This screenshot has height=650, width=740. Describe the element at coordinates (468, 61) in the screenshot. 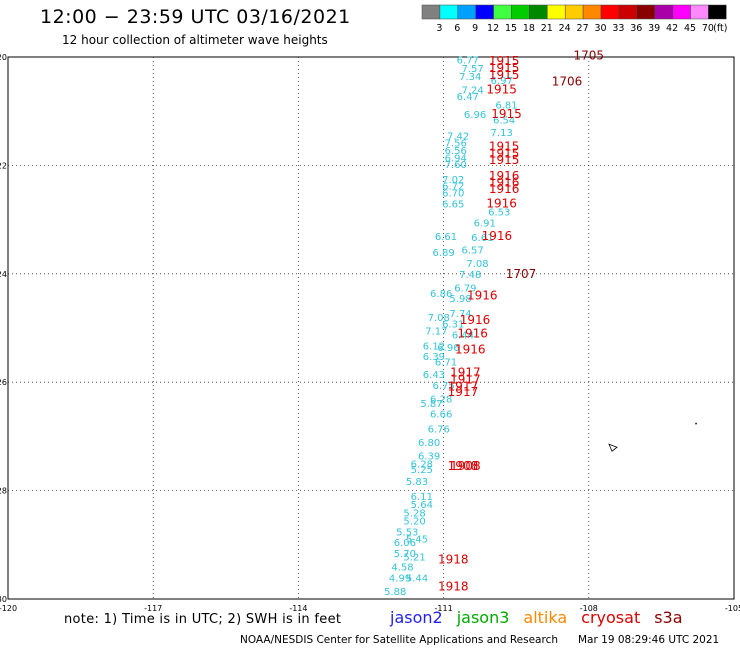

I see `wave-height-value: 6.77` at that location.